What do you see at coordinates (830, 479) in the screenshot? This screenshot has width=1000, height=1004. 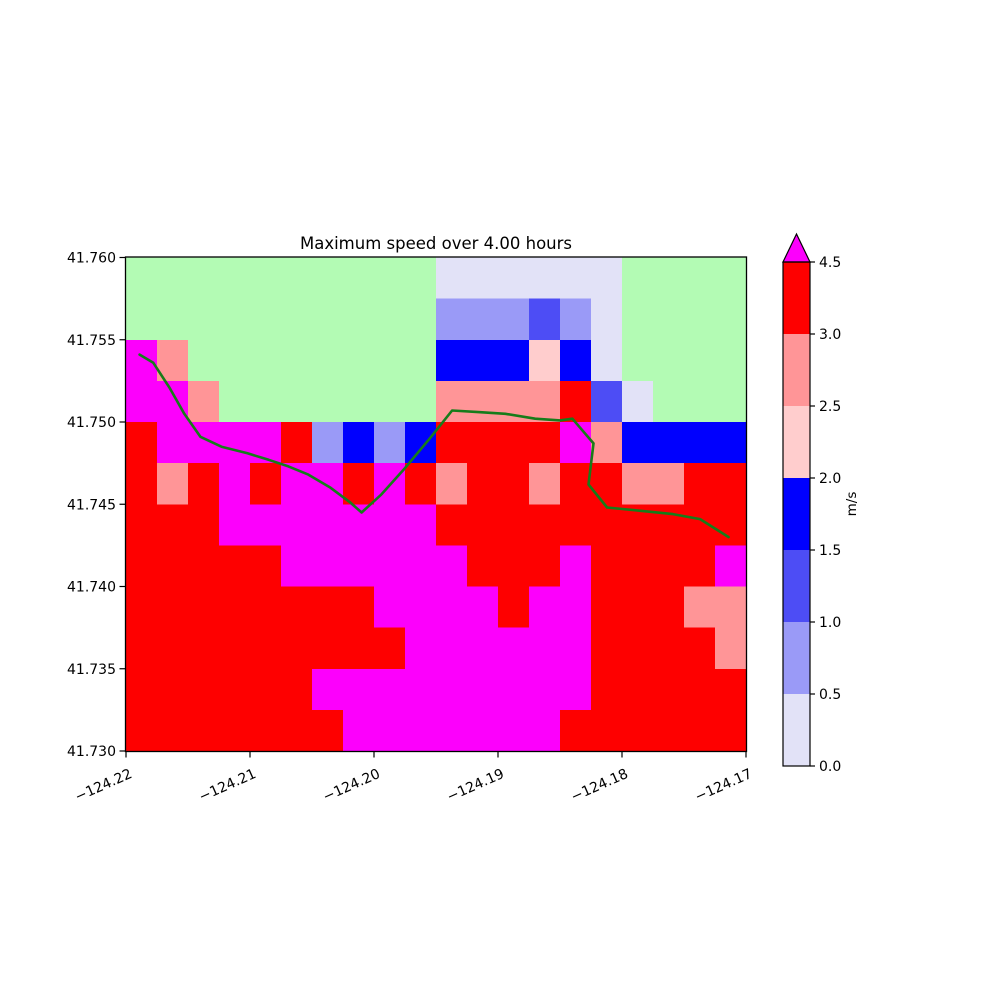 I see `colorbar-tick-label: 2.0` at bounding box center [830, 479].